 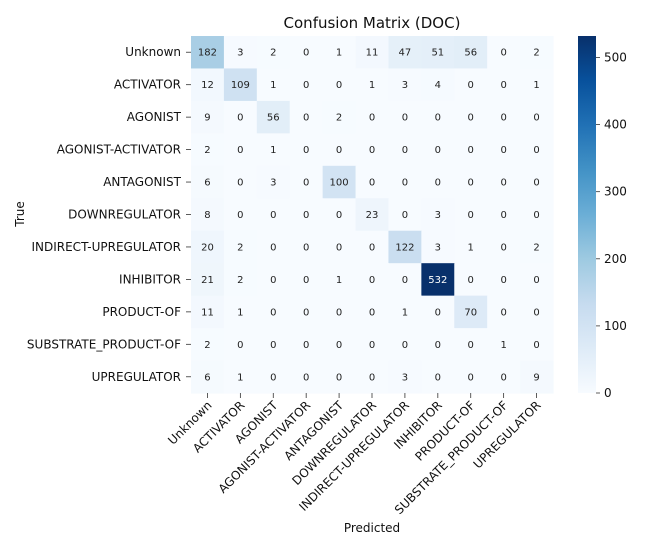 What do you see at coordinates (106, 247) in the screenshot?
I see `row-tick-label: INDIRECT-UPREGULATOR` at bounding box center [106, 247].